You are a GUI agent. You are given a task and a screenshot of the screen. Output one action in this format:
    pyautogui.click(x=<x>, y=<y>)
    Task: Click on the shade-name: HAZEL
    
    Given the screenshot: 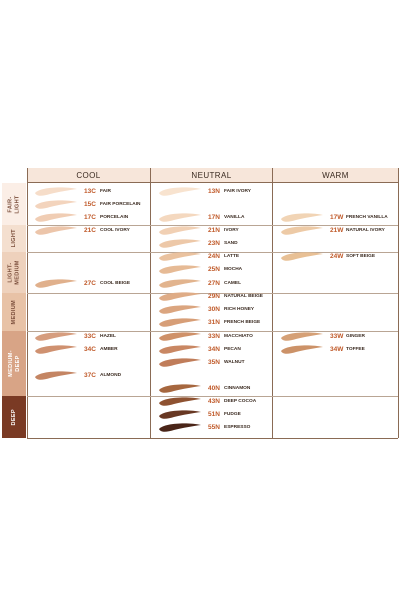 What is the action you would take?
    pyautogui.click(x=108, y=336)
    